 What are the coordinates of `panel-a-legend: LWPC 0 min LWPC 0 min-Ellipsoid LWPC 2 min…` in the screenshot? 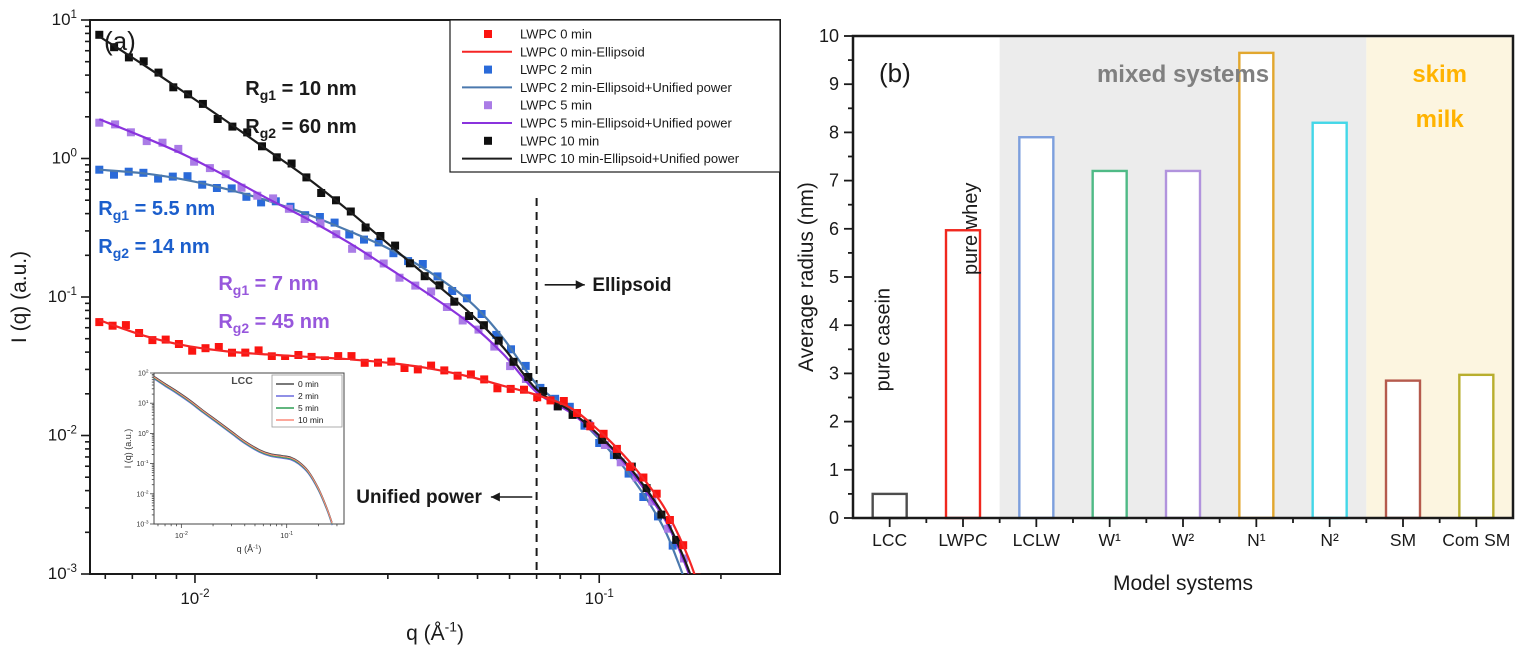 It's located at (615, 96).